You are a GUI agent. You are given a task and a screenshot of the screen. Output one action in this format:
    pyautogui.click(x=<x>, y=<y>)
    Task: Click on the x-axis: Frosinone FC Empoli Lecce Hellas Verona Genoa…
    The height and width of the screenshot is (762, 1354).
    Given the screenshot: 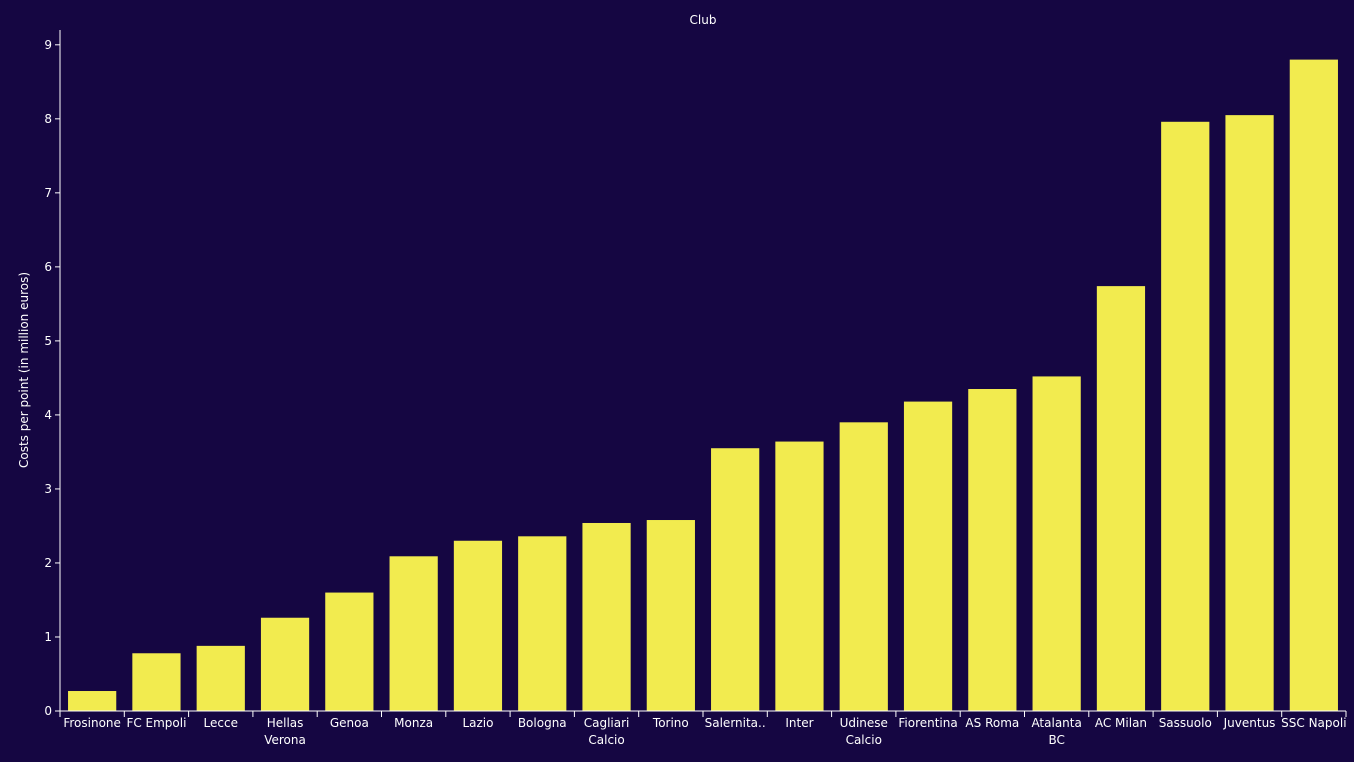 What is the action you would take?
    pyautogui.click(x=703, y=728)
    